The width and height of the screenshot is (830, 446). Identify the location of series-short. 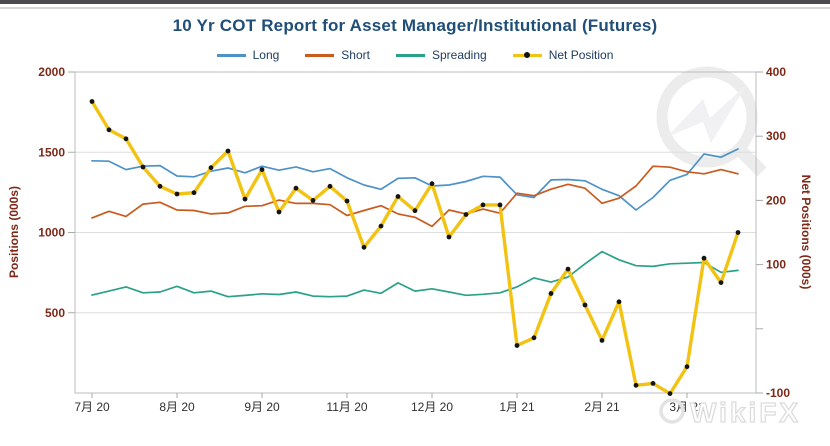
(415, 196).